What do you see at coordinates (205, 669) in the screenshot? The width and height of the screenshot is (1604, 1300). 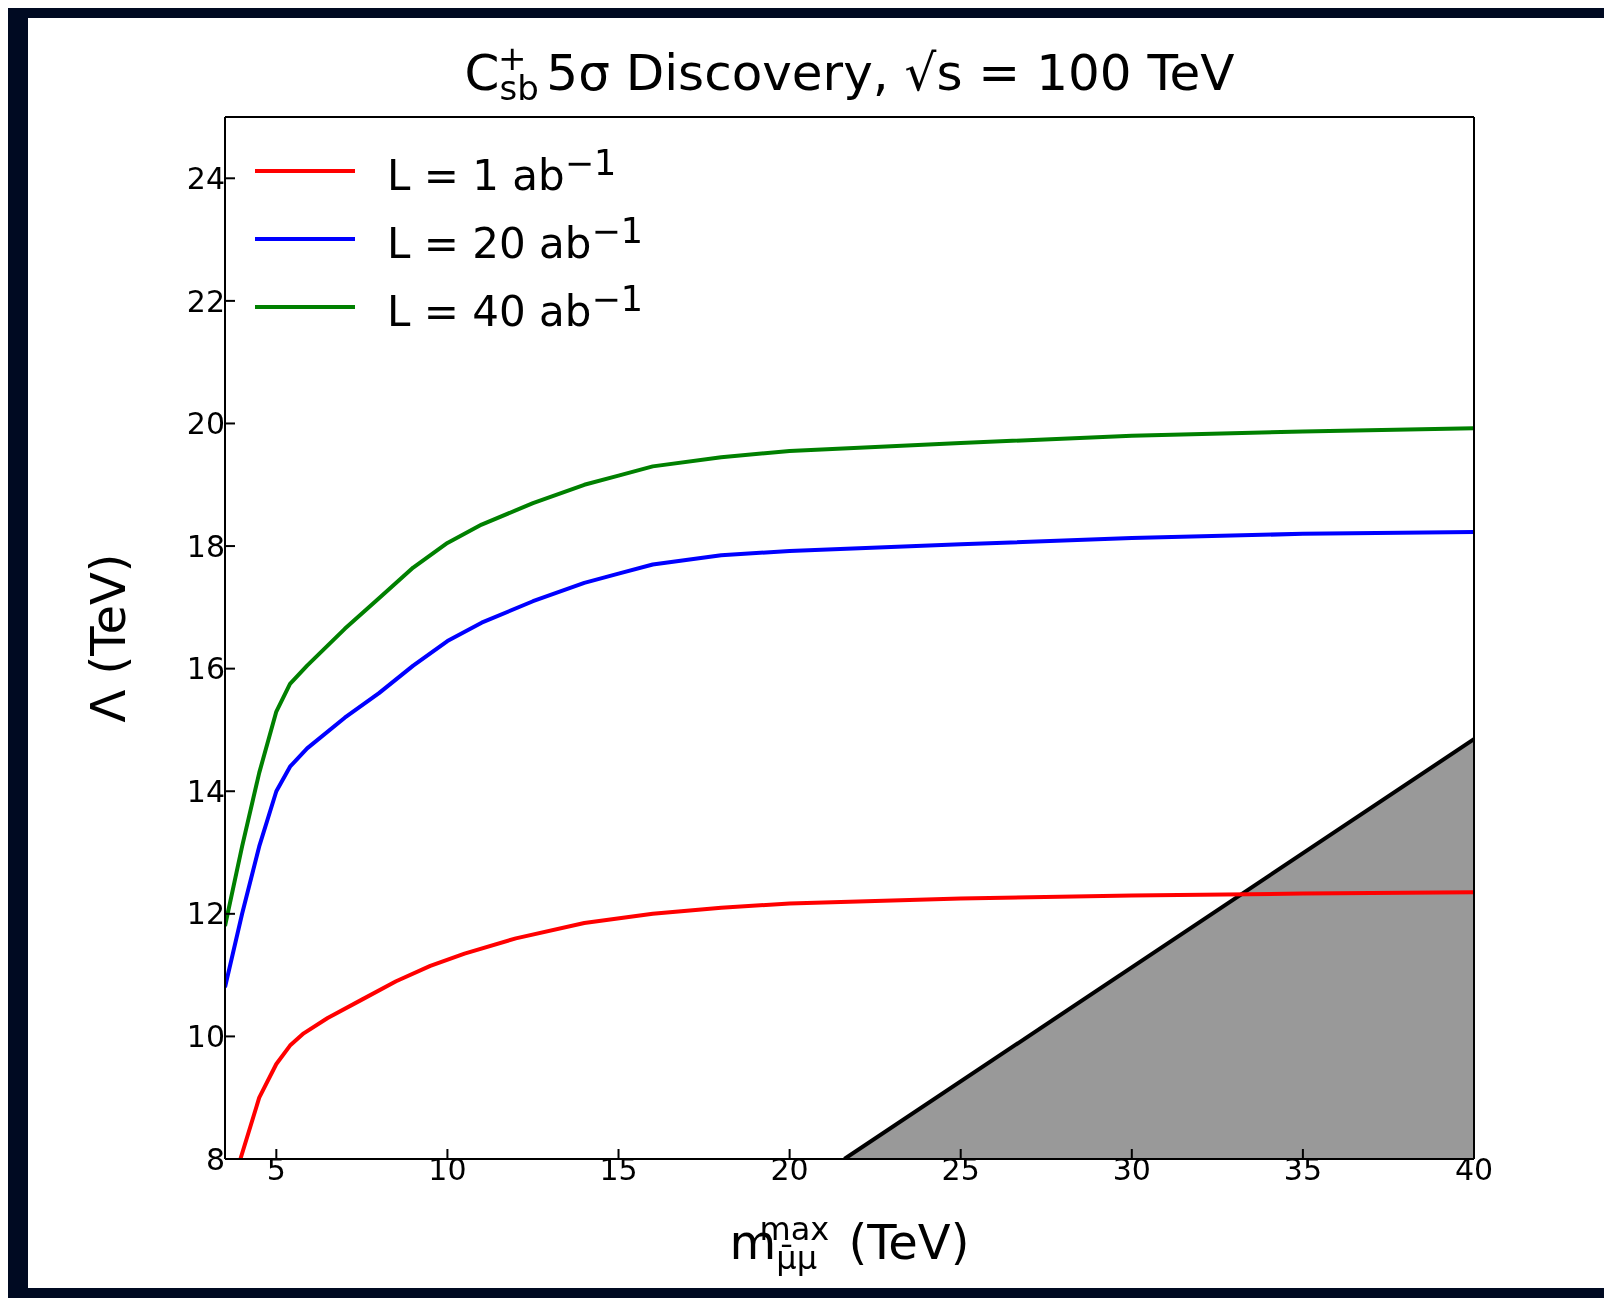 I see `y-tick-label: 16` at bounding box center [205, 669].